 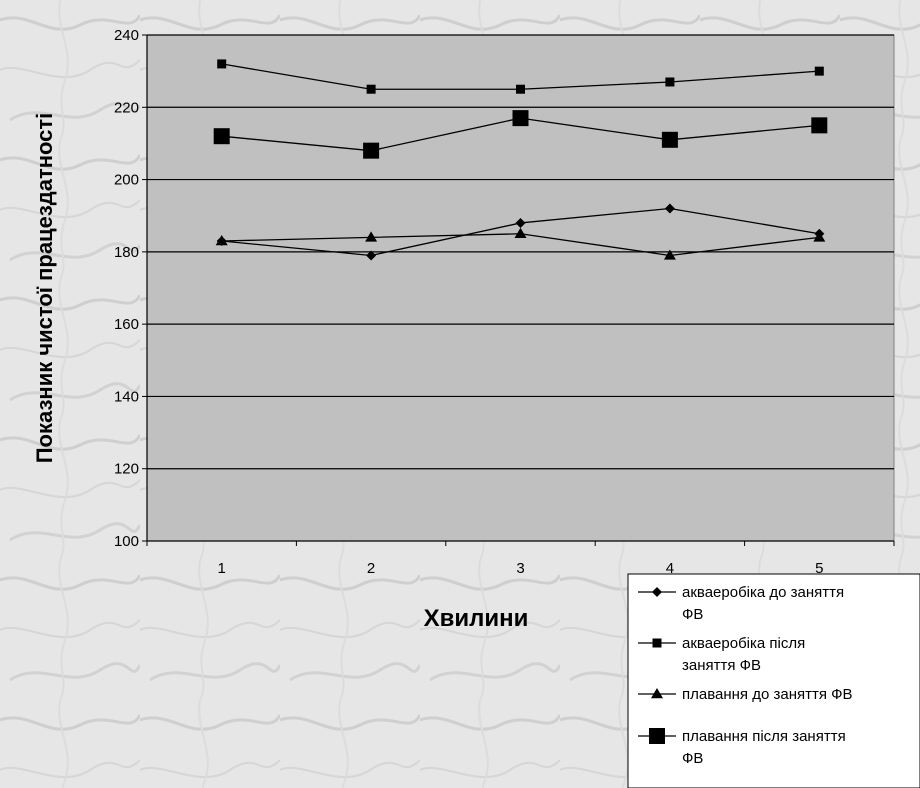 I want to click on x-tick-label-3: 3, so click(x=520, y=568).